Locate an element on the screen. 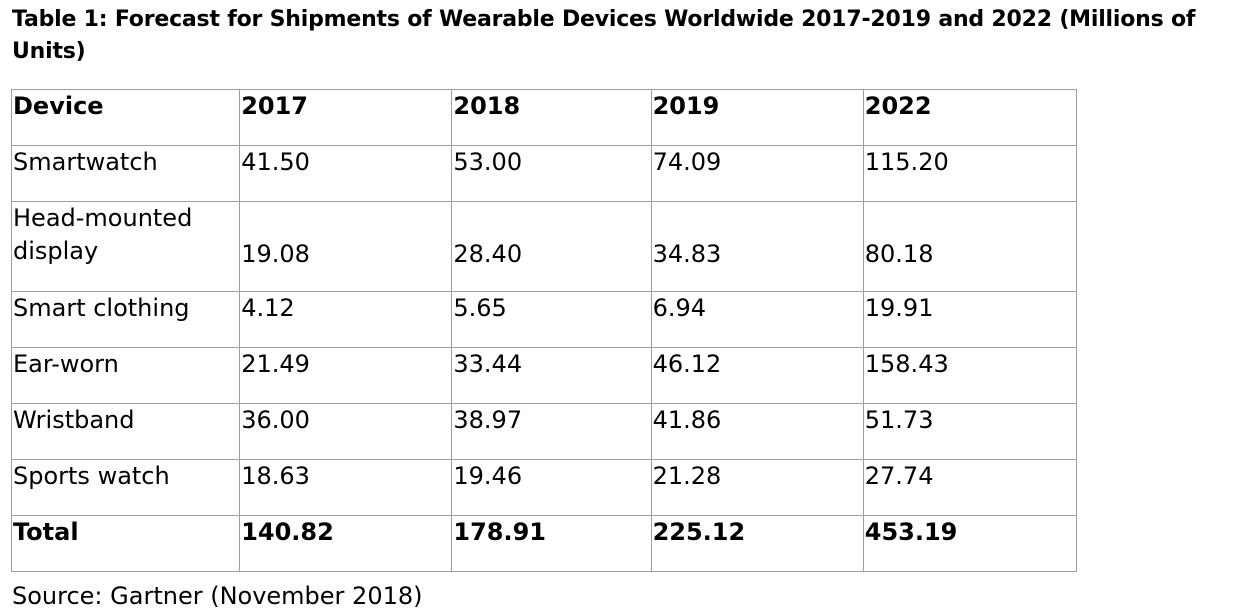 The image size is (1253, 611). table-header-row: Device 2017 2018 2019 2022 is located at coordinates (544, 117).